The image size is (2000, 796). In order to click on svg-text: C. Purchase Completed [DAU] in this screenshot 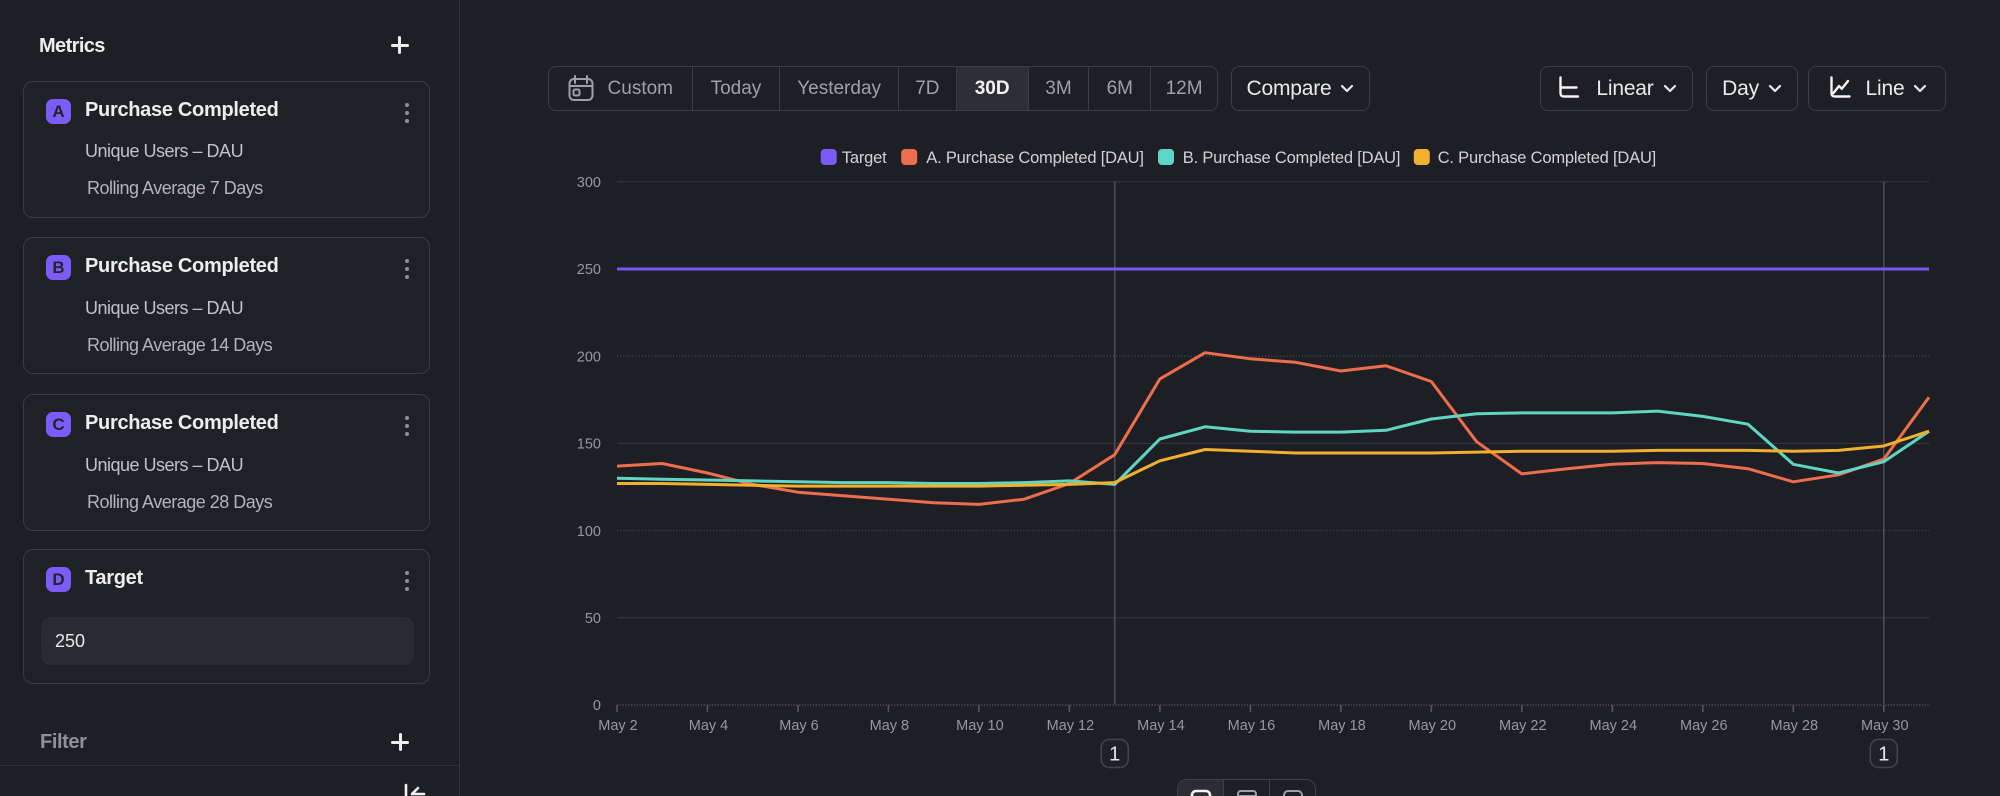, I will do `click(1547, 158)`.